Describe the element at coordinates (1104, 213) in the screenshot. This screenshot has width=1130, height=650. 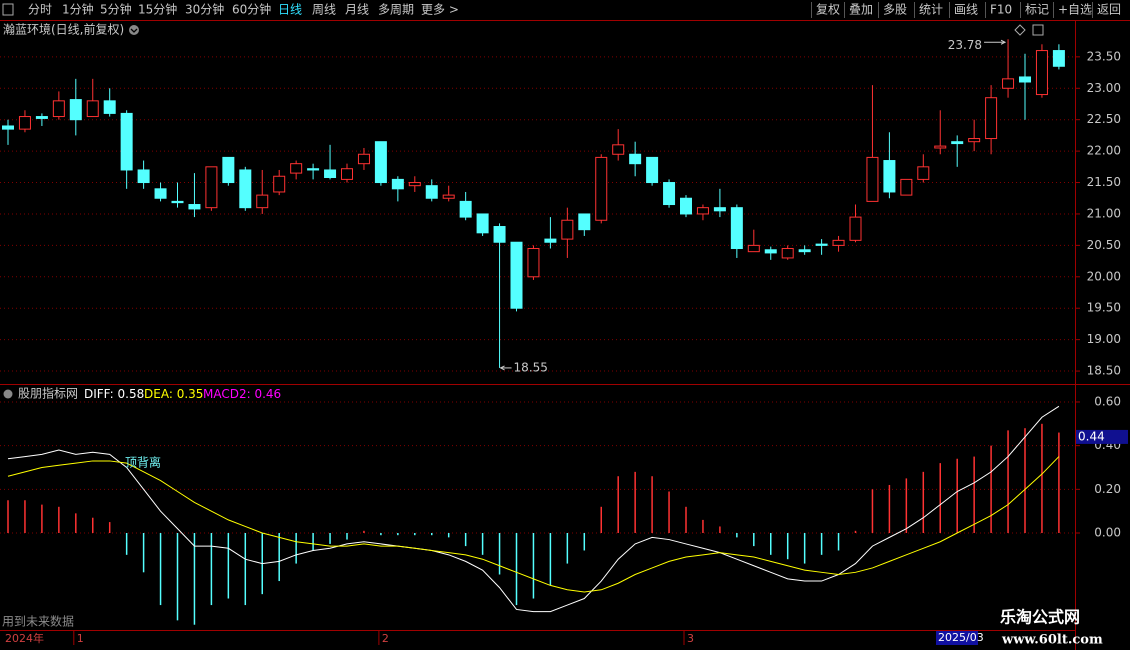
I see `y-tick-label: 21.00` at that location.